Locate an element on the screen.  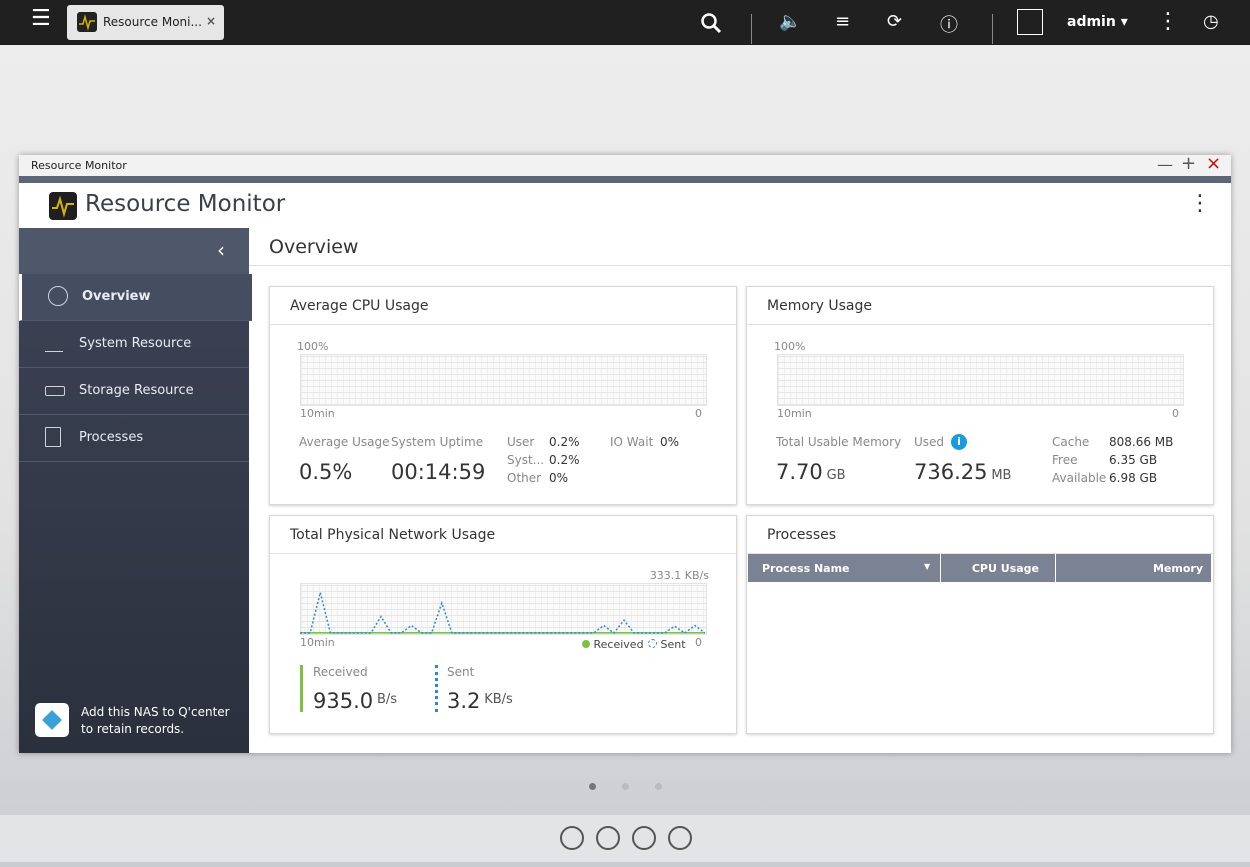
legend-item: Received is located at coordinates (613, 644).